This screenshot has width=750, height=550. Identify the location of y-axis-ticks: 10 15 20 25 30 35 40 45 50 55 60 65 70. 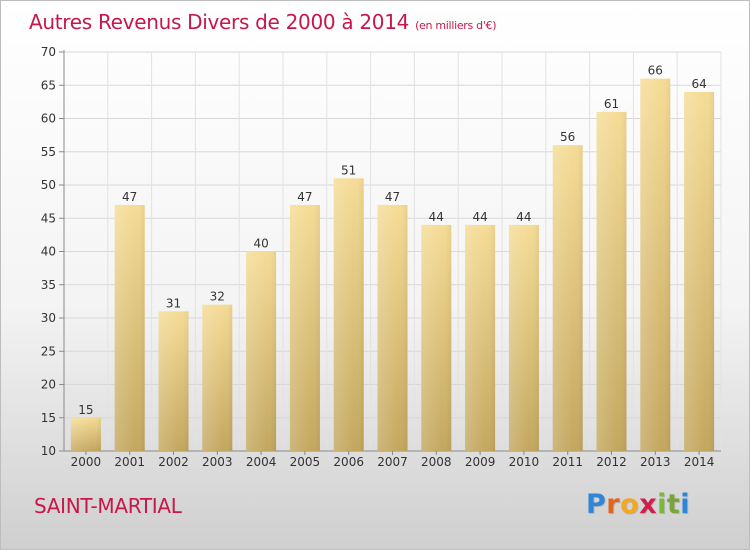
(52, 251).